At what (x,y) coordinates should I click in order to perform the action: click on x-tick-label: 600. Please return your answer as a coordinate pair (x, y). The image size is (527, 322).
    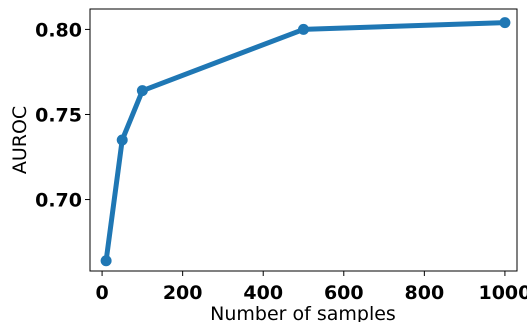
    Looking at the image, I should click on (344, 293).